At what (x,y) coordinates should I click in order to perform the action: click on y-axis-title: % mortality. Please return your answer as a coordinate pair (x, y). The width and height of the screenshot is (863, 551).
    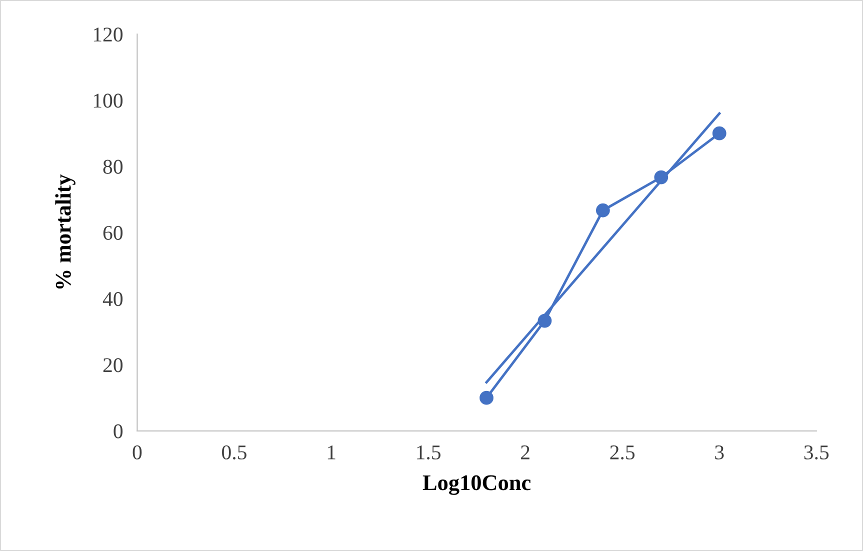
    Looking at the image, I should click on (65, 231).